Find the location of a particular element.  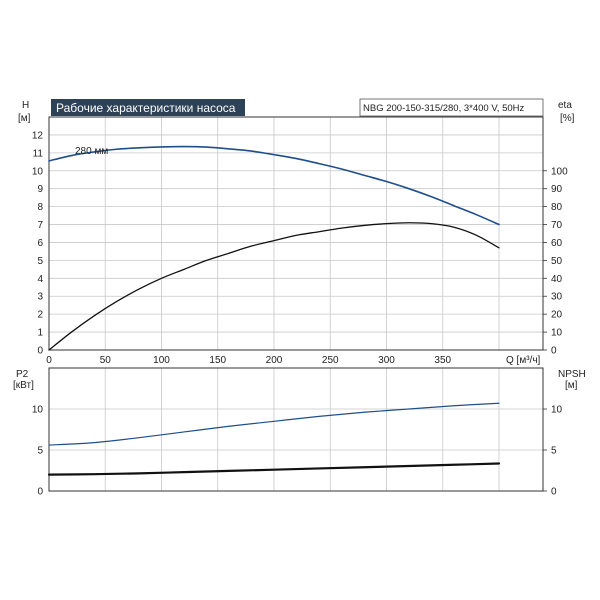

x-tick-label: 200 is located at coordinates (274, 360).